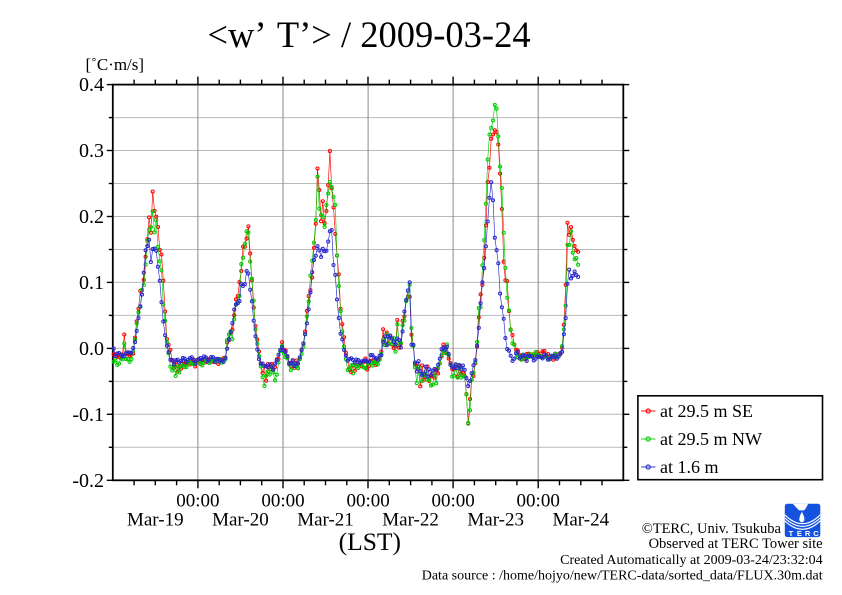 This screenshot has width=842, height=595. I want to click on svg-text: Mar-20, so click(240, 520).